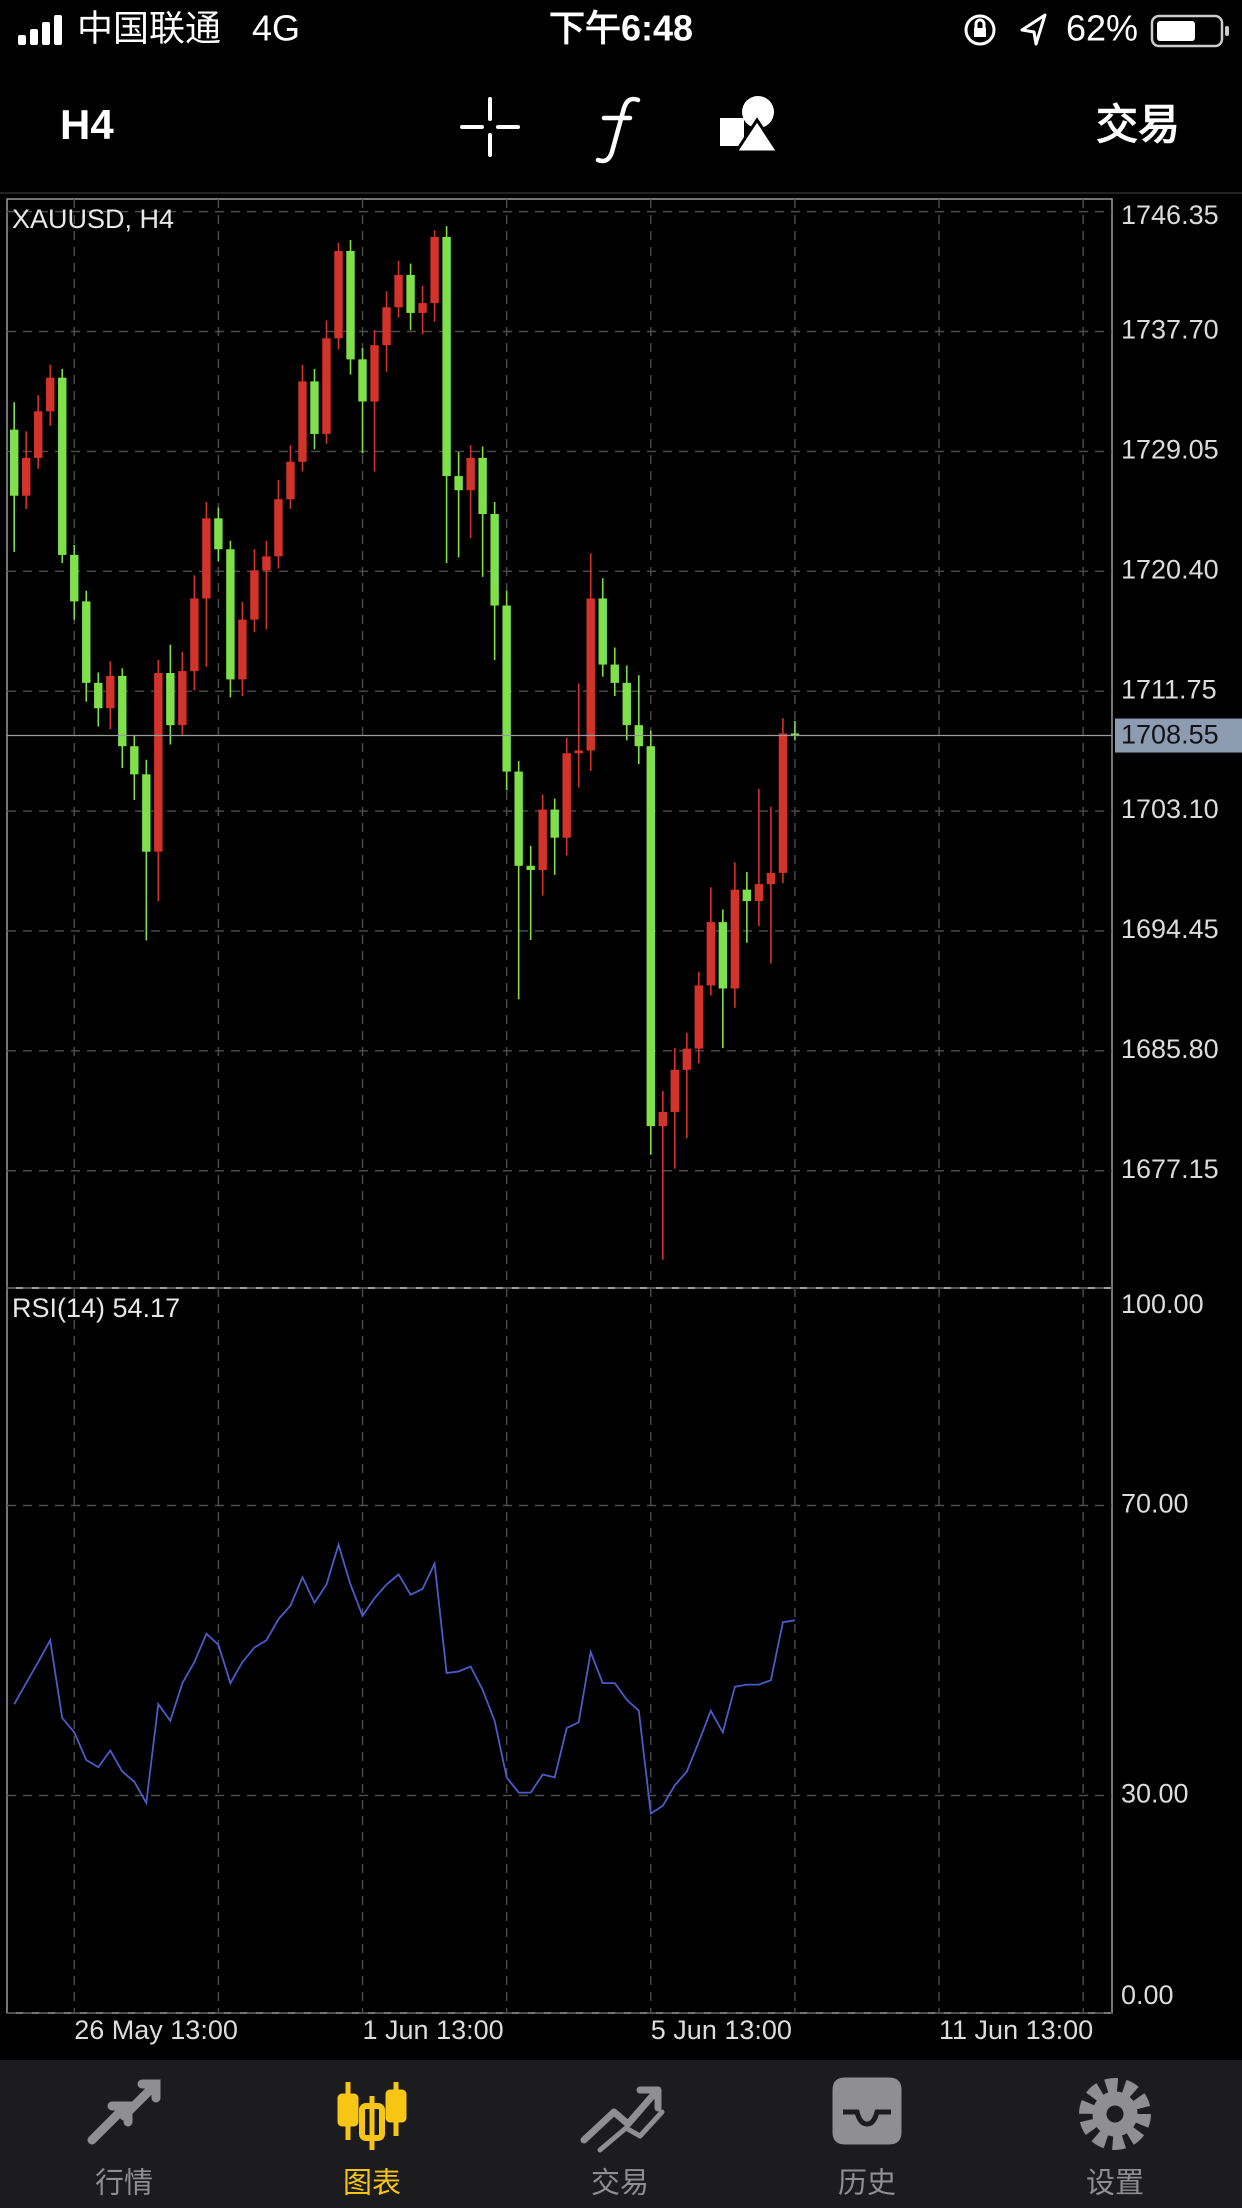 The image size is (1242, 2208). I want to click on y-tick-label: 1711.75, so click(1169, 689).